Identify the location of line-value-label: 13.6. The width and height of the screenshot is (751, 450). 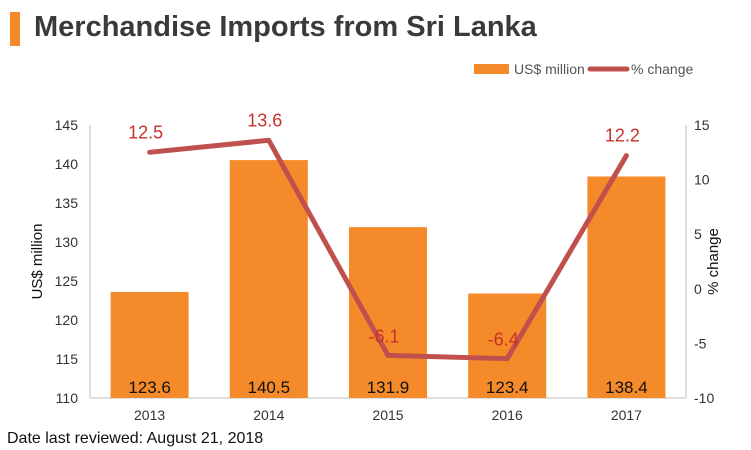
(264, 120).